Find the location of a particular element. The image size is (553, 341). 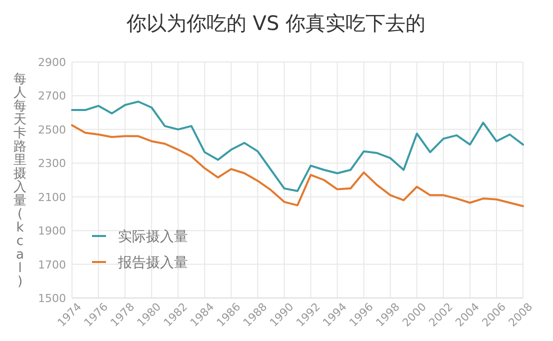

y-tick-label: 2500 is located at coordinates (52, 129).